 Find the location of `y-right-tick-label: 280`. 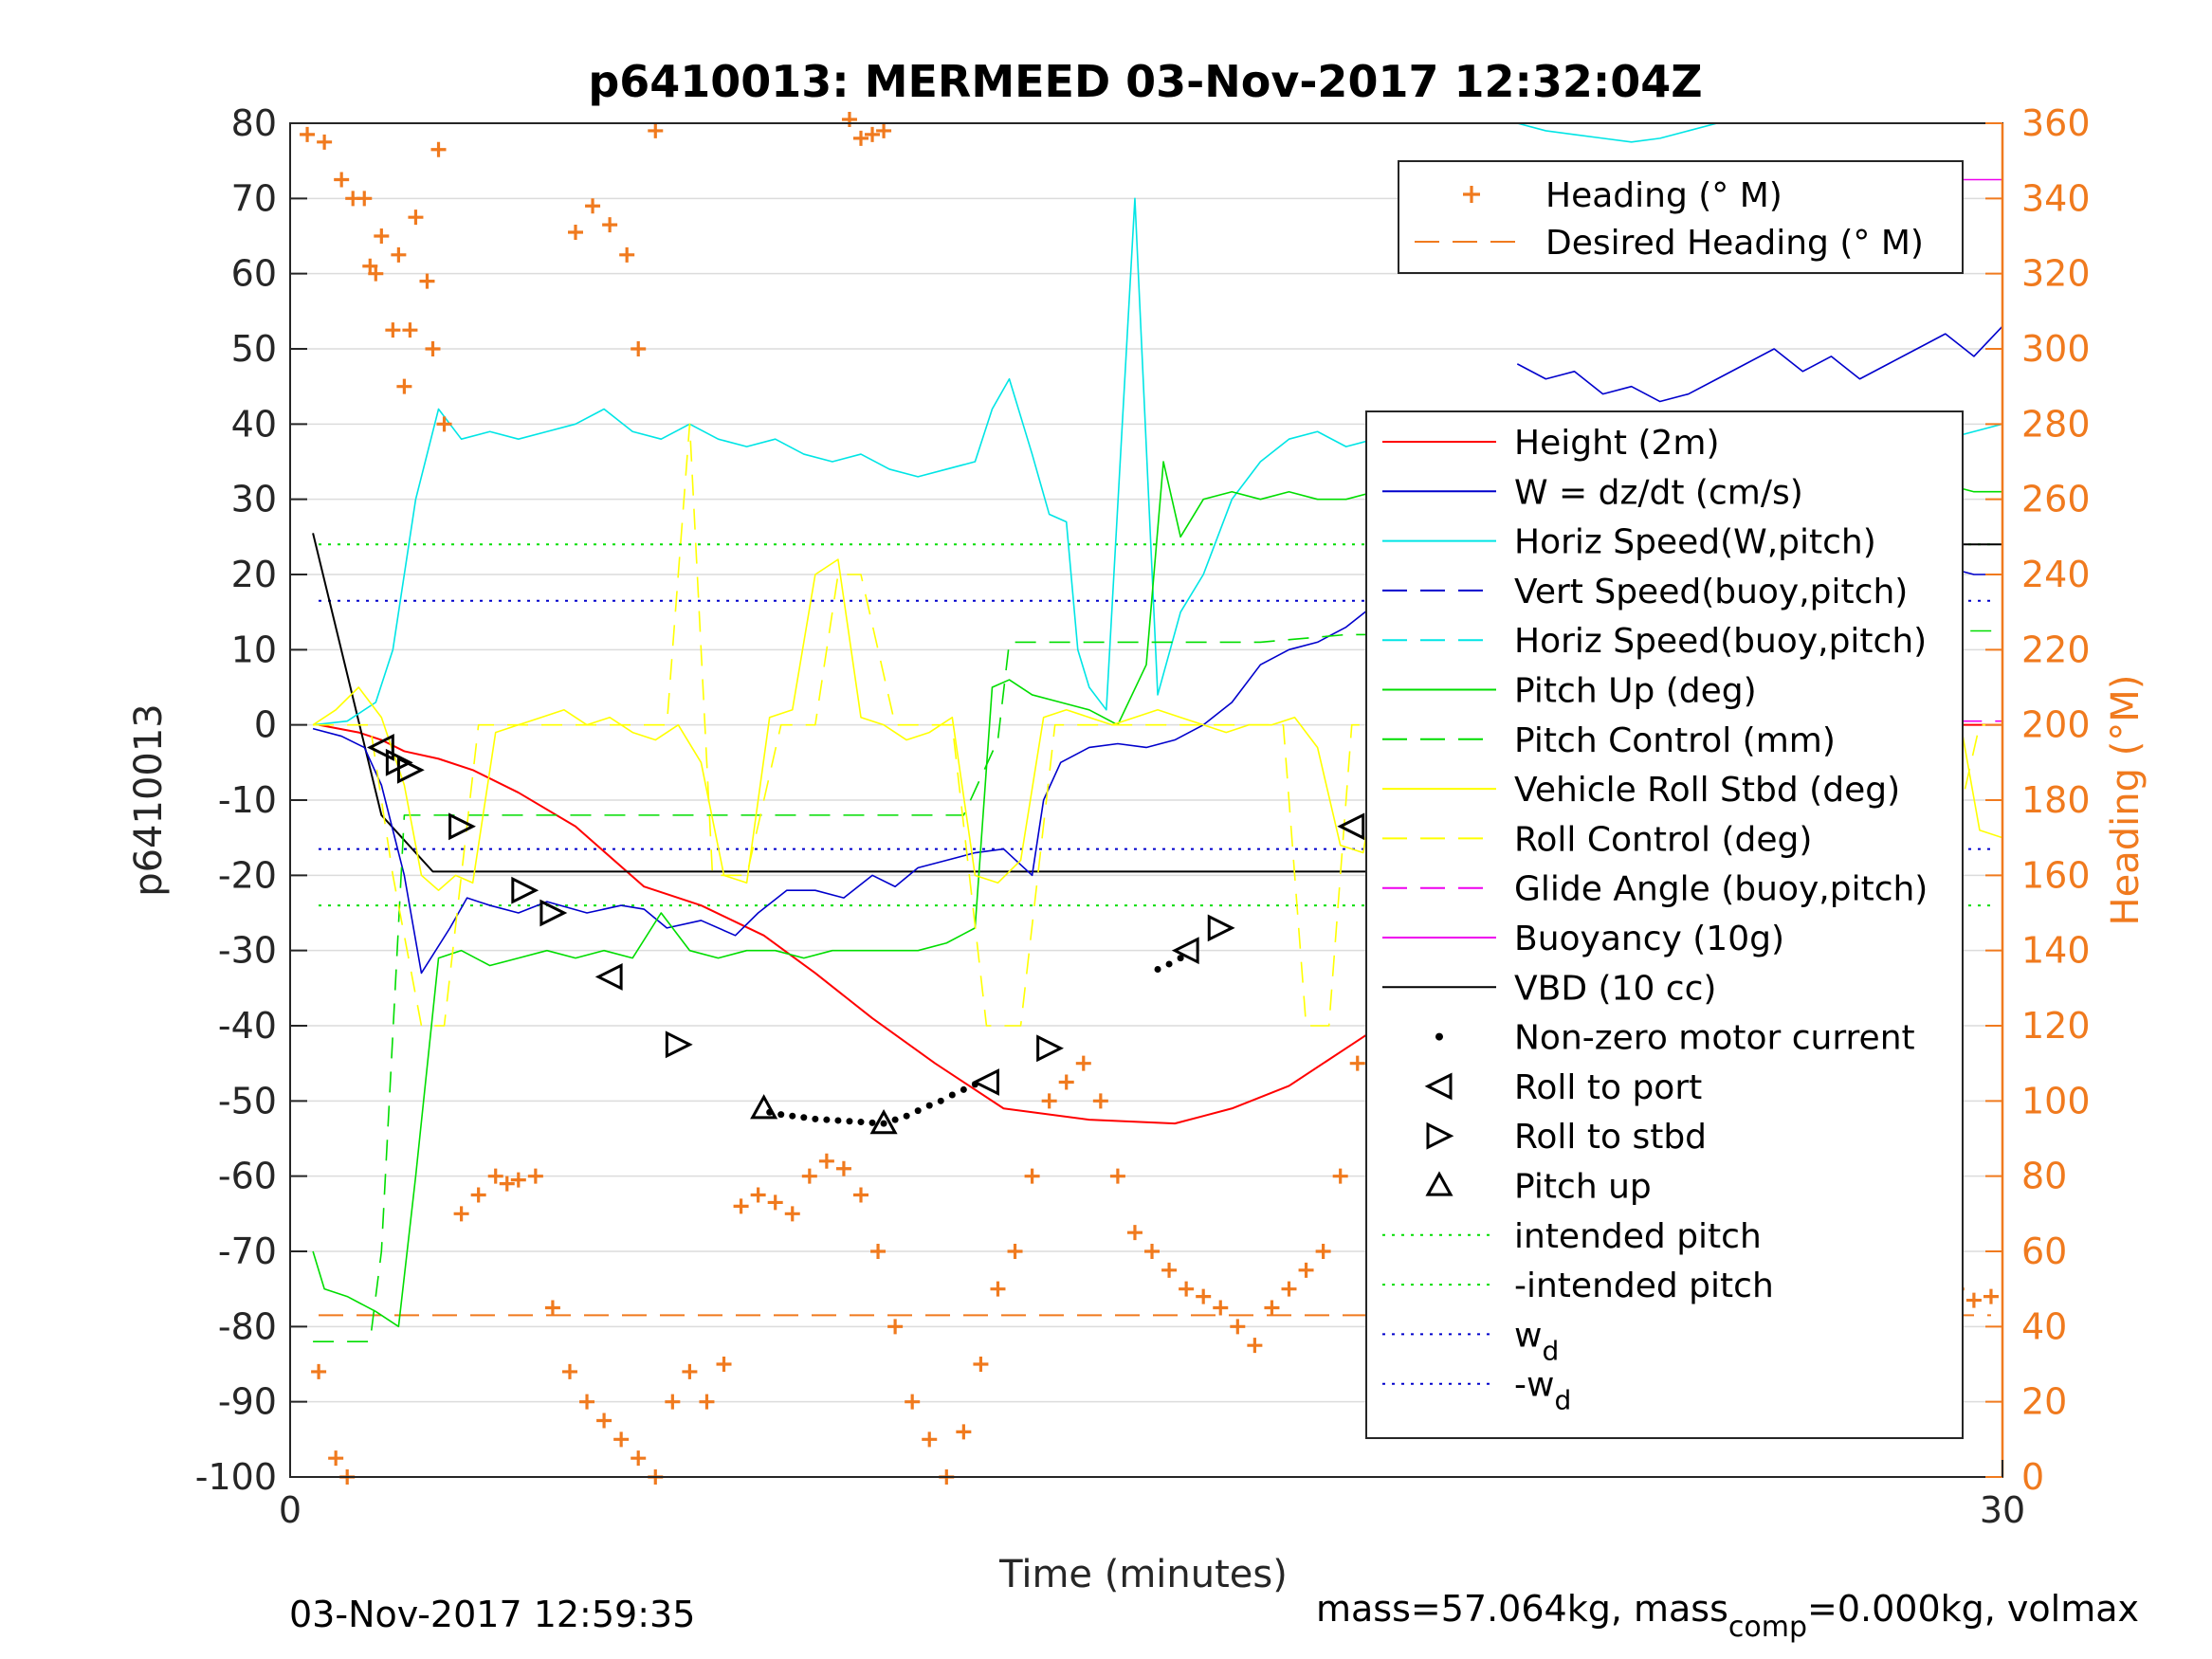

y-right-tick-label: 280 is located at coordinates (2056, 424).